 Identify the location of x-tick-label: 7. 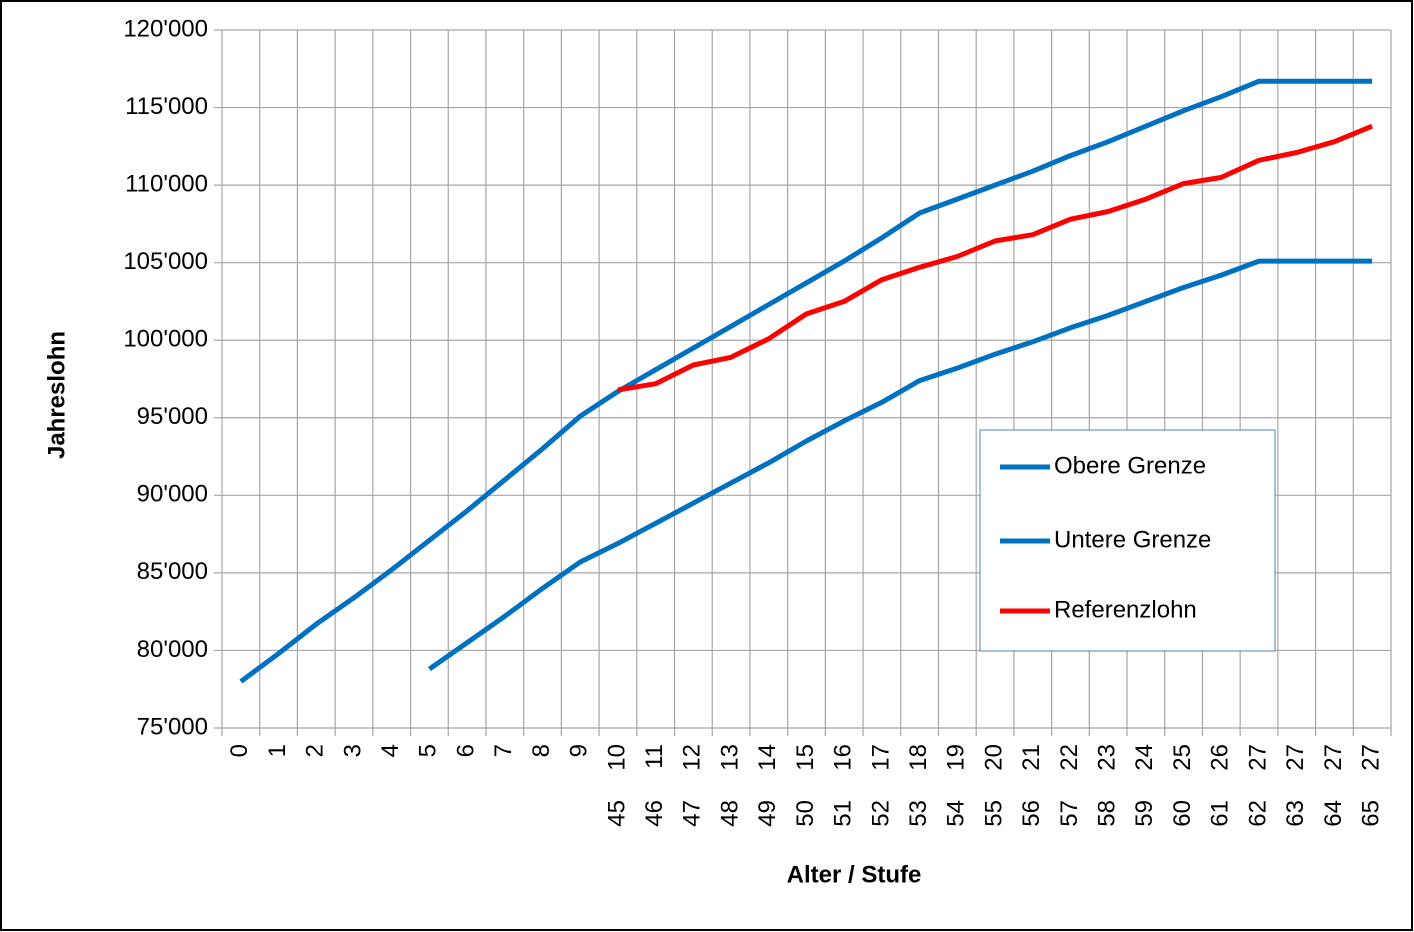
(503, 750).